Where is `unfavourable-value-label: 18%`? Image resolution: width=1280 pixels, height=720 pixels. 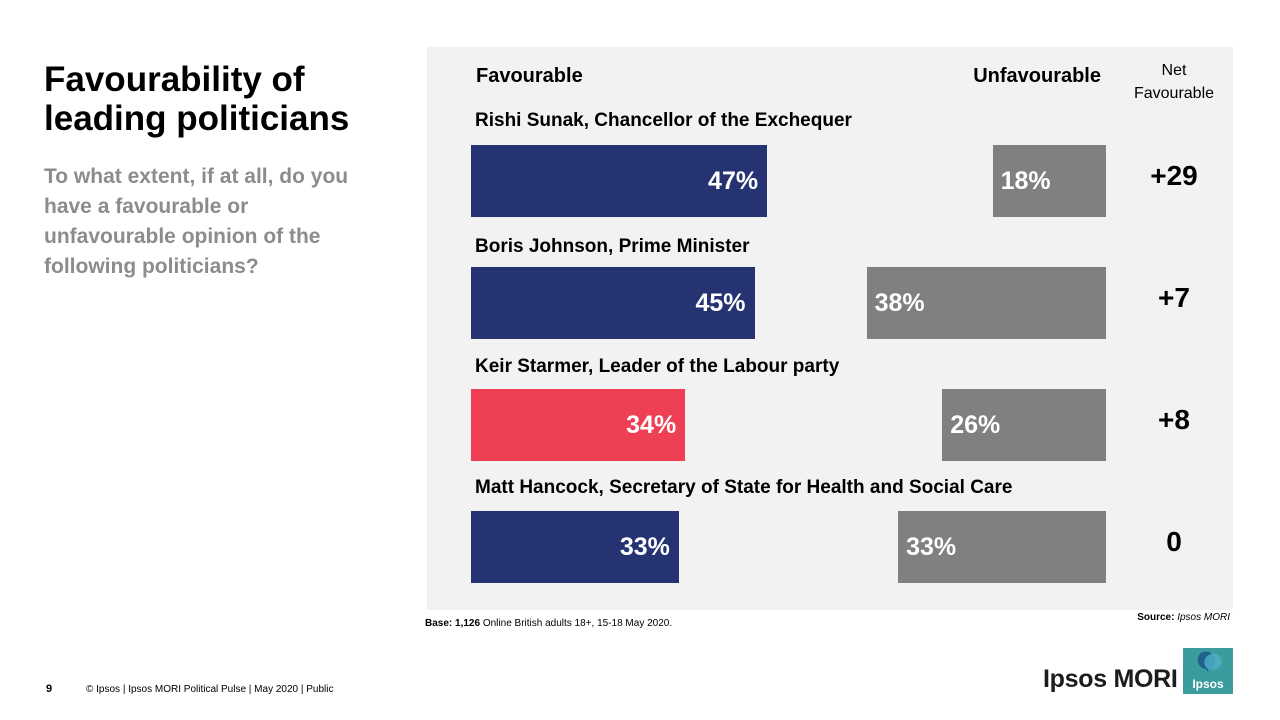 unfavourable-value-label: 18% is located at coordinates (1025, 181).